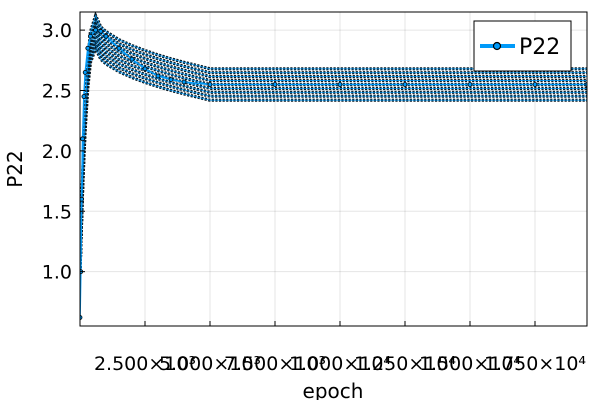  Describe the element at coordinates (57, 31) in the screenshot. I see `y-tick-label: 3.0` at that location.